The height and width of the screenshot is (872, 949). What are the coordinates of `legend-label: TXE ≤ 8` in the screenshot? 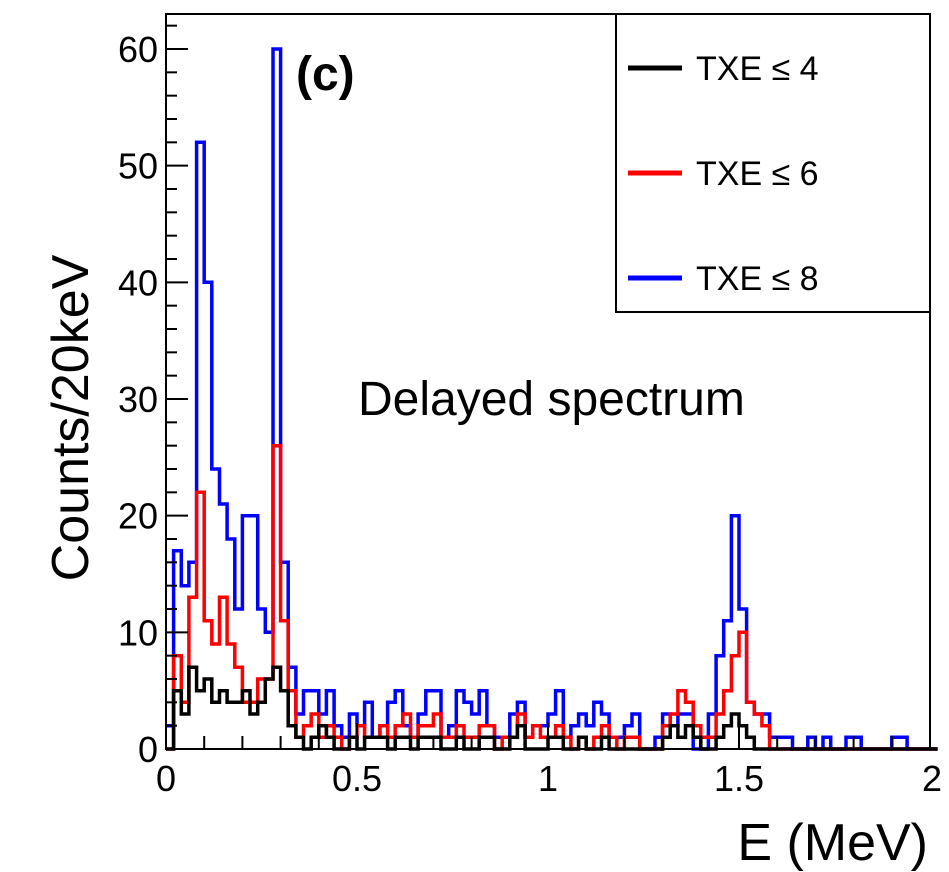 It's located at (757, 279).